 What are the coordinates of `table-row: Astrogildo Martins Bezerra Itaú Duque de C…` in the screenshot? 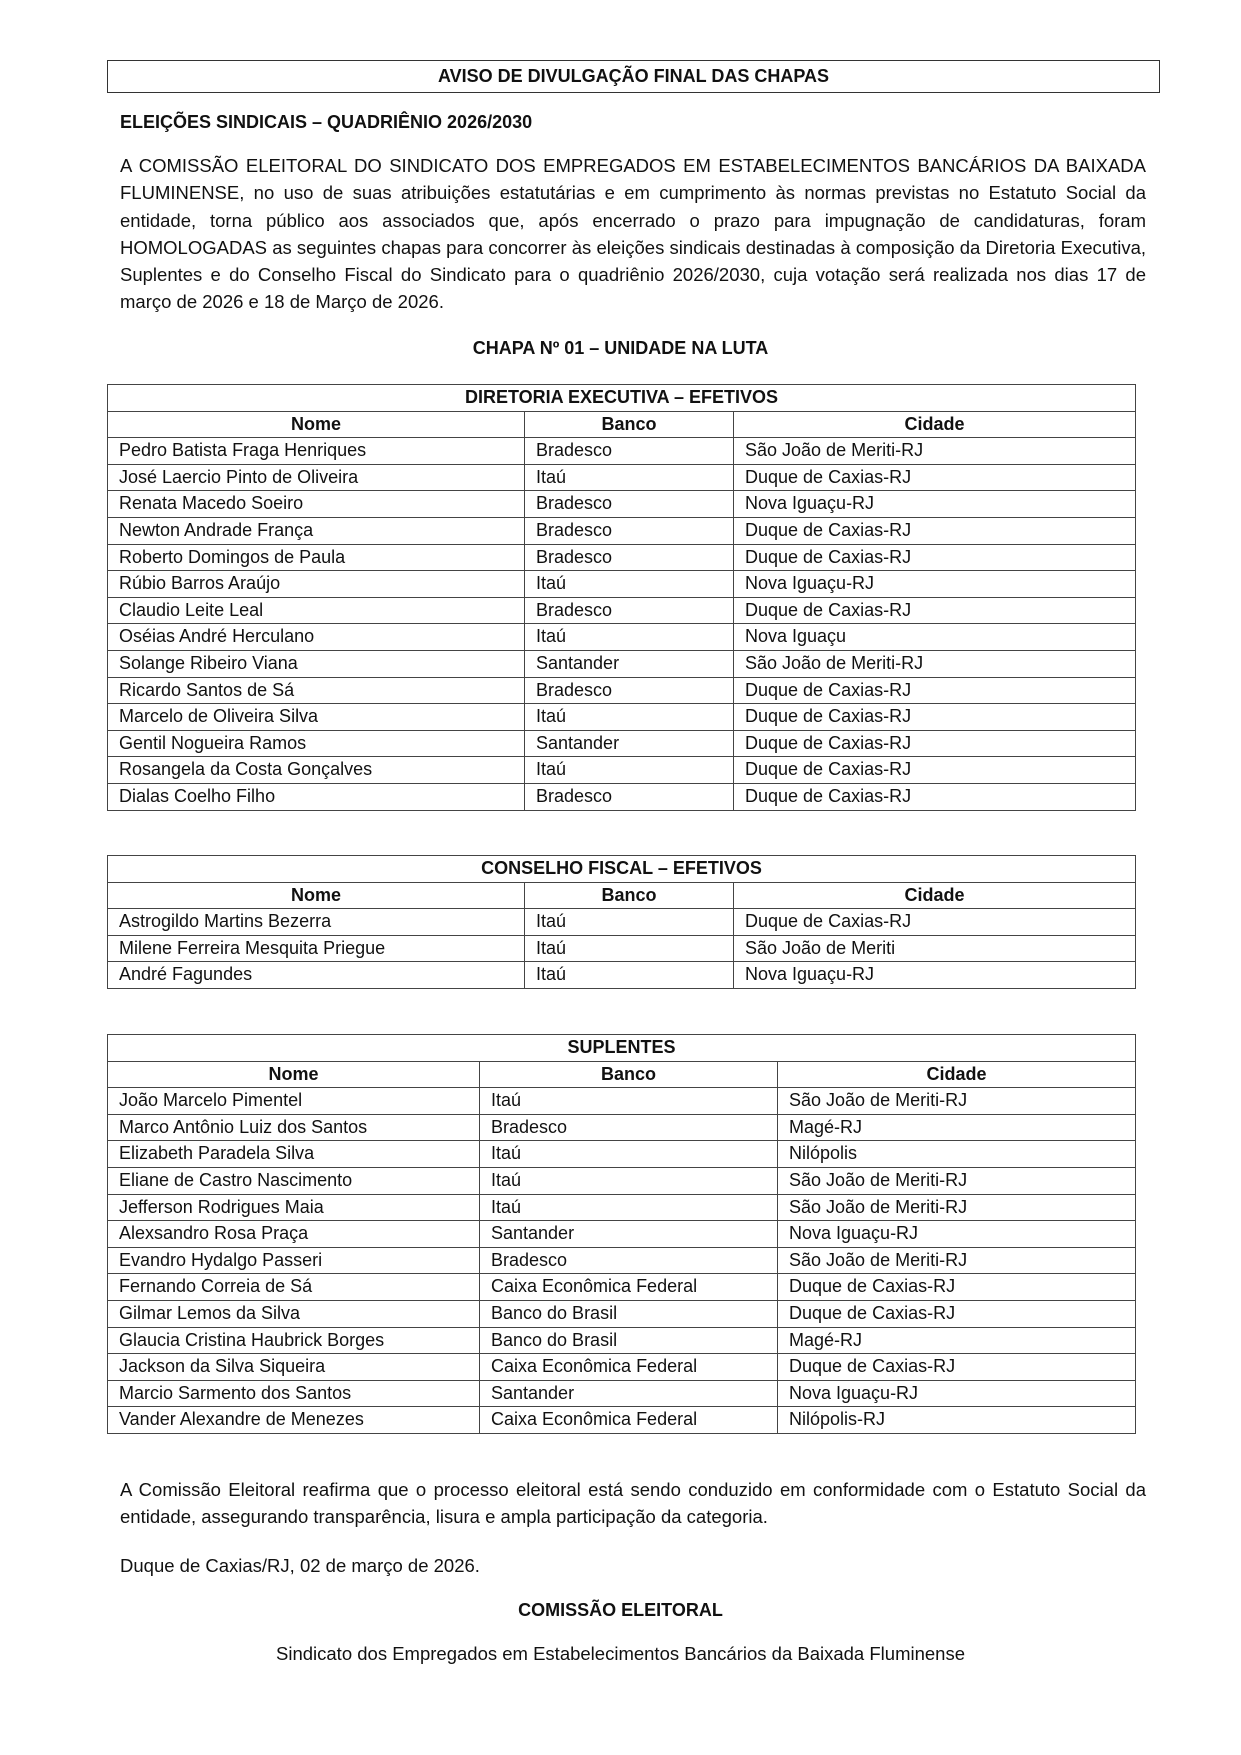 It's located at (621, 922).